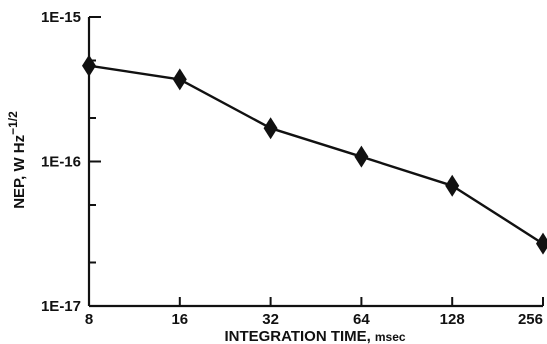 The height and width of the screenshot is (344, 547). I want to click on x-tick-label: 256, so click(530, 319).